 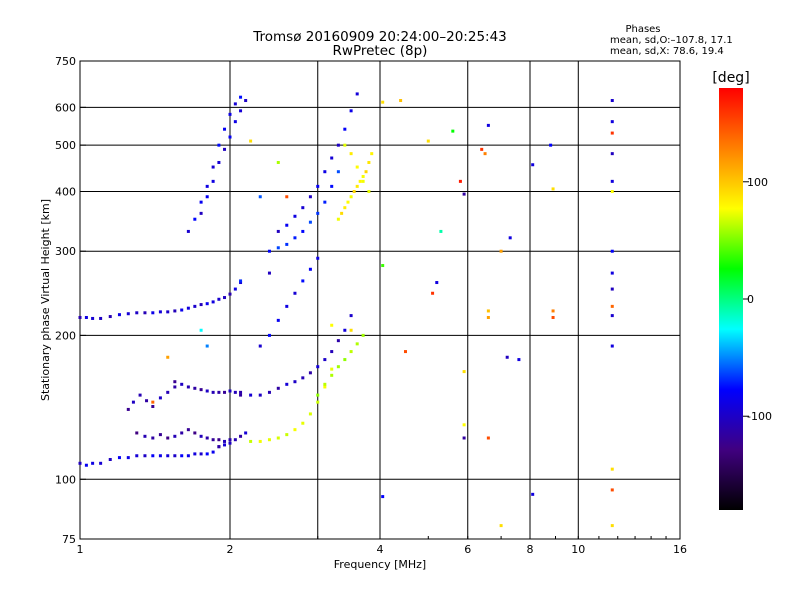 I want to click on chart-title: Tromsø 20160909 20:24:00–20:25:43, so click(x=379, y=37).